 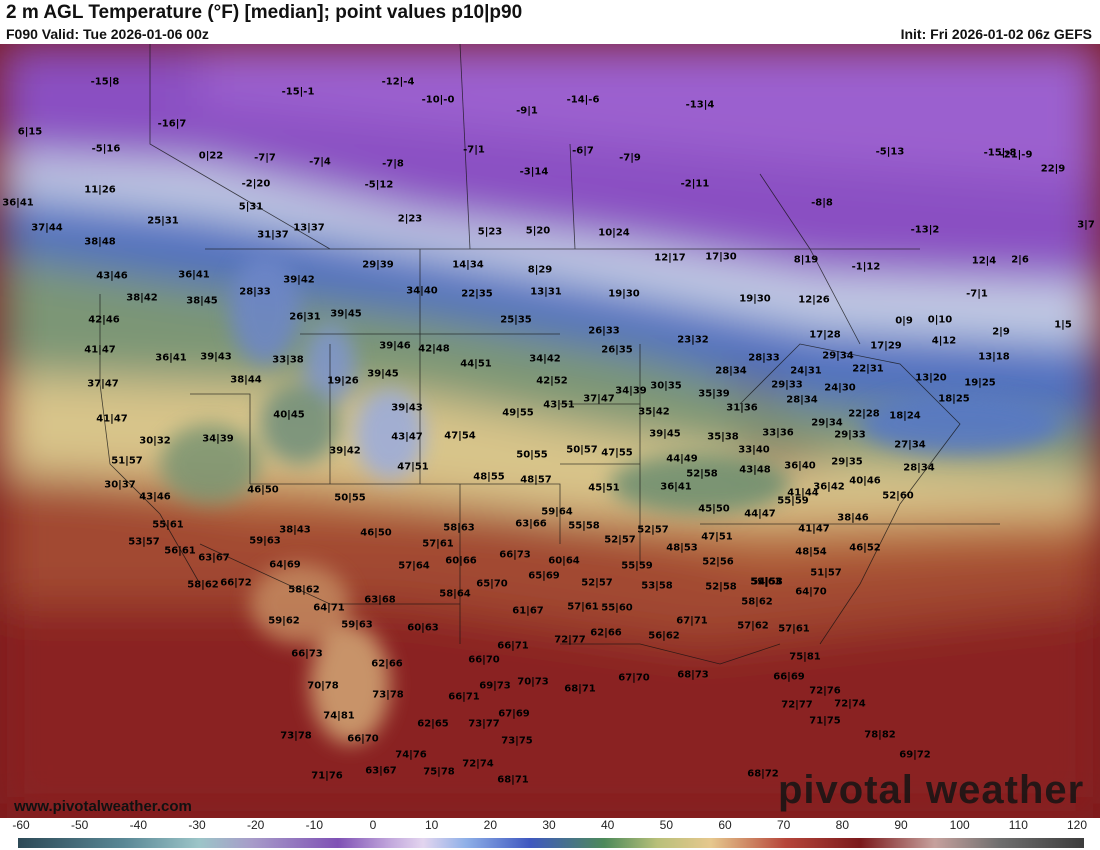 What do you see at coordinates (21, 825) in the screenshot?
I see `colorbar-tick-label: -60` at bounding box center [21, 825].